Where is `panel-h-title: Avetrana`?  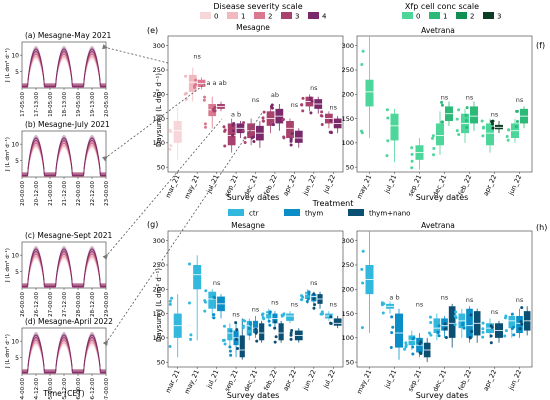 panel-h-title: Avetrana is located at coordinates (438, 225).